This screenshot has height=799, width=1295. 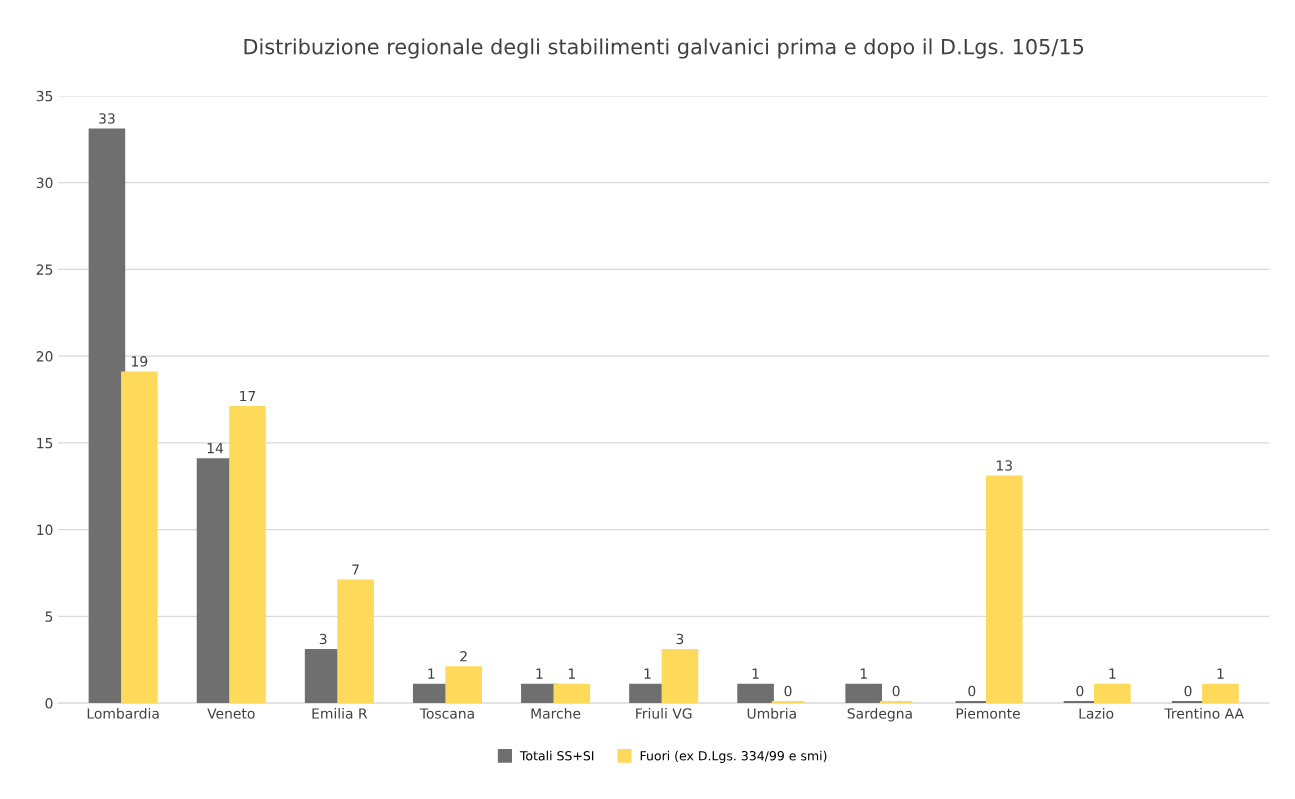 I want to click on data-label: 13, so click(x=1004, y=465).